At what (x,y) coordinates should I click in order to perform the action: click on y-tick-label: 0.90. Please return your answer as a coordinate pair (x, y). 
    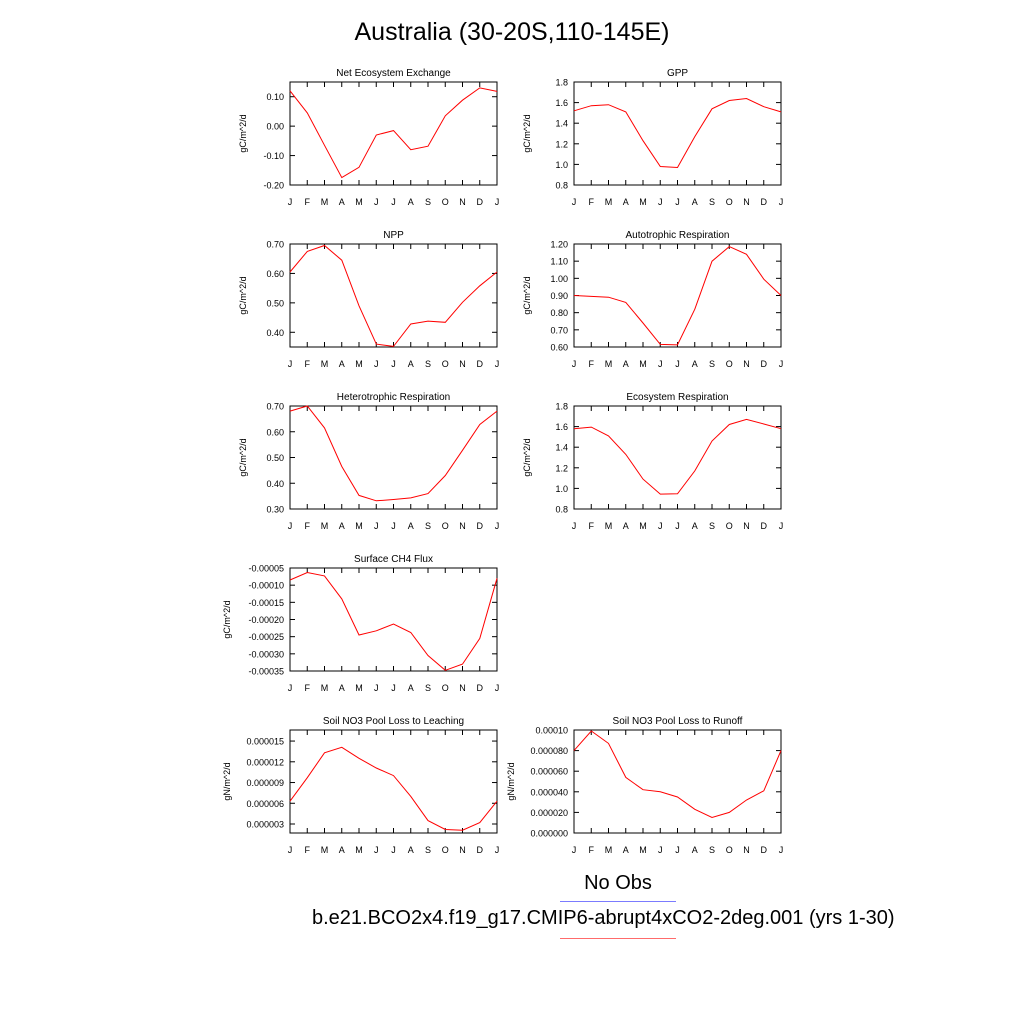
    Looking at the image, I should click on (559, 296).